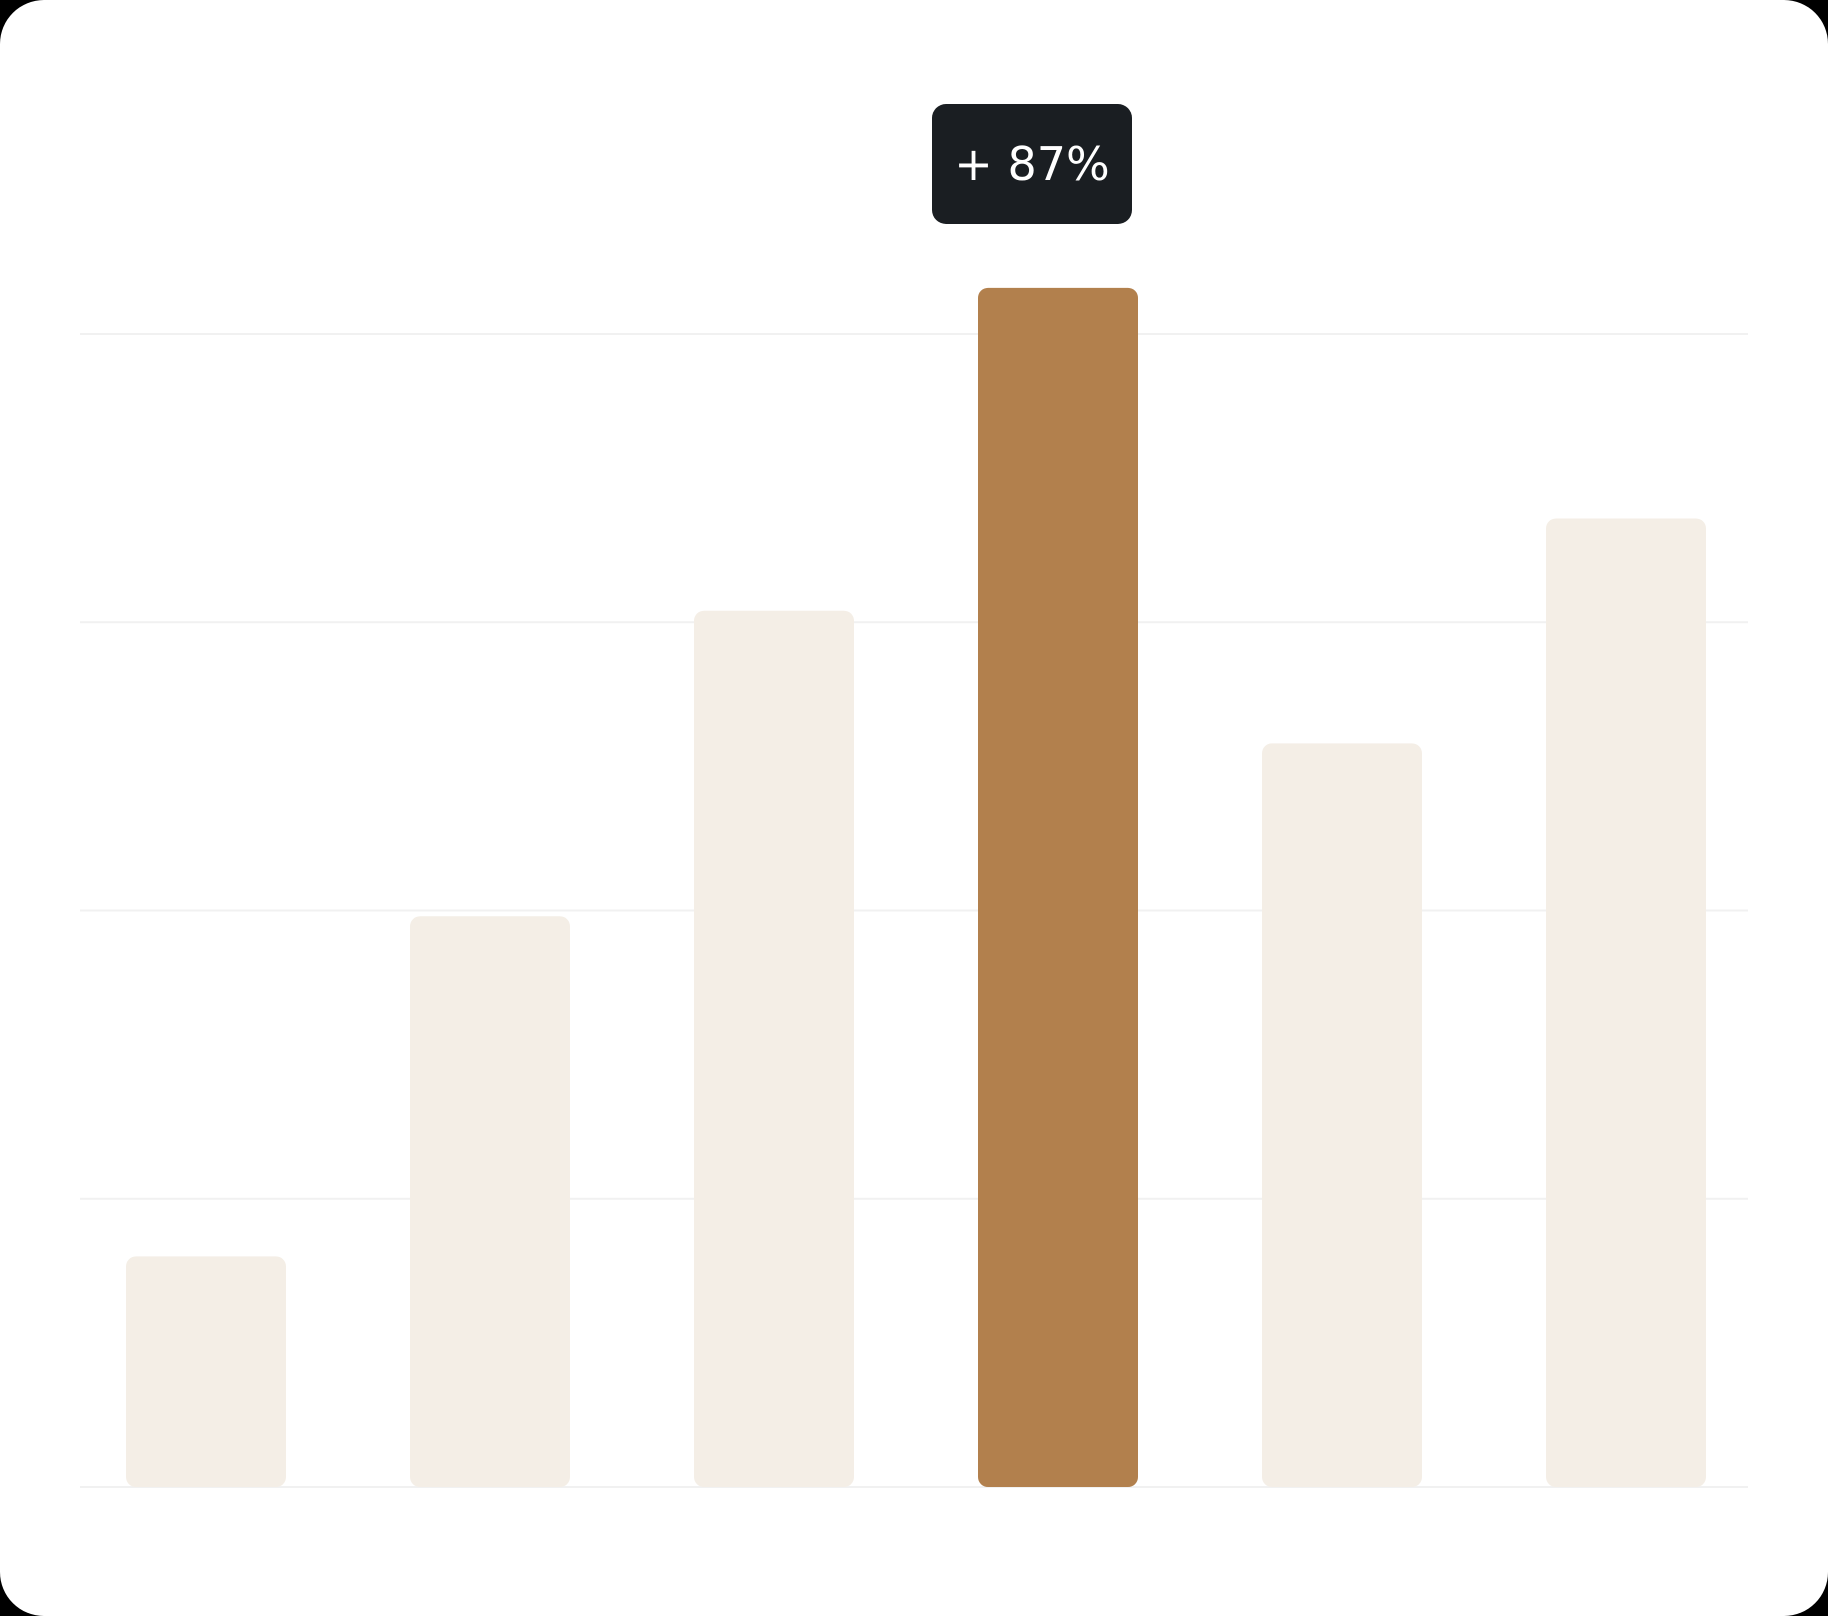 The height and width of the screenshot is (1616, 1828). I want to click on tooltip-label: + 87%, so click(1031, 164).